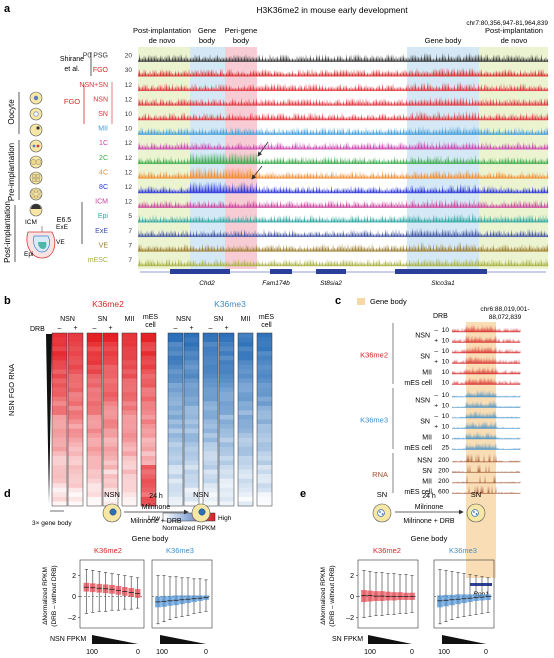  I want to click on gene-st8sia2: St8sia2, so click(331, 283).